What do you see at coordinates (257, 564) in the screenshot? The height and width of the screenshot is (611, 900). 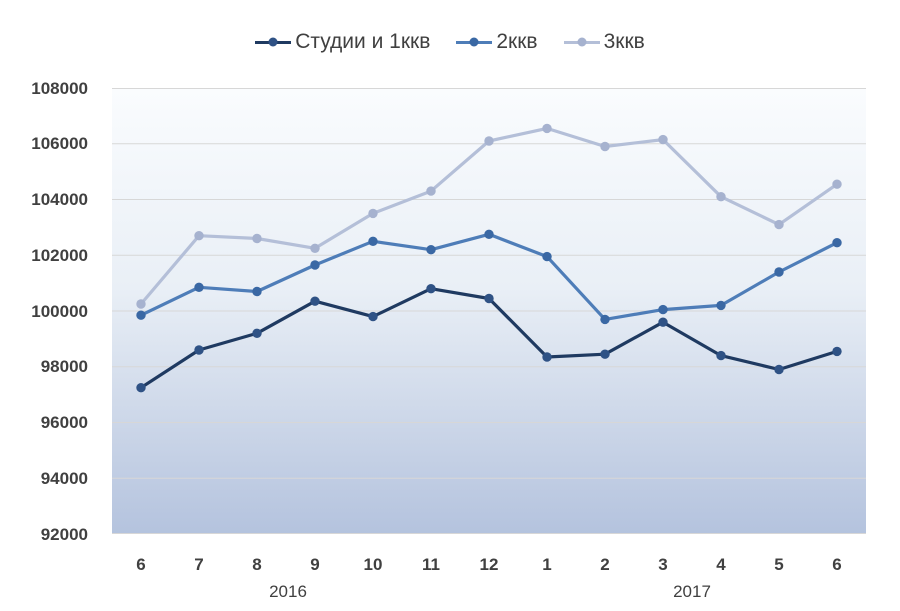 I see `x-tick-label: 8` at bounding box center [257, 564].